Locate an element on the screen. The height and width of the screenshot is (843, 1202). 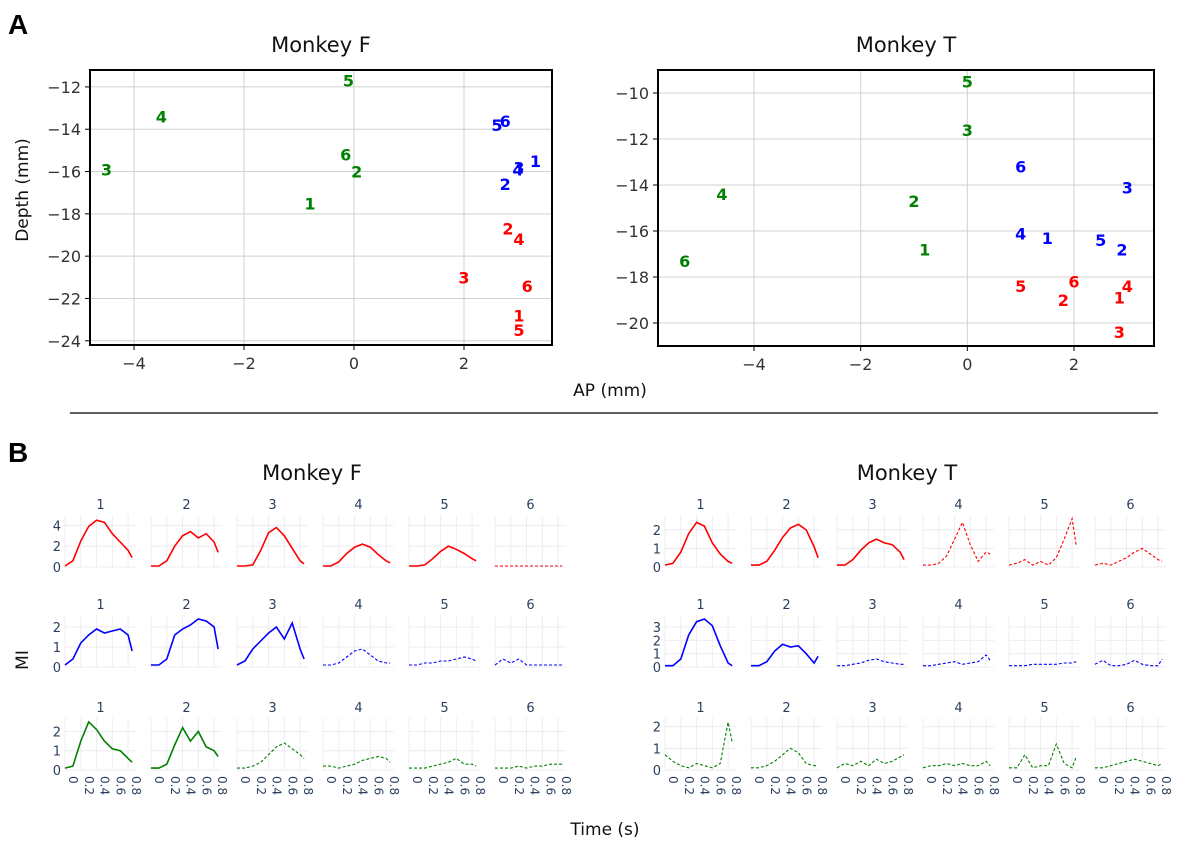
point-label-green: 2 is located at coordinates (913, 201).